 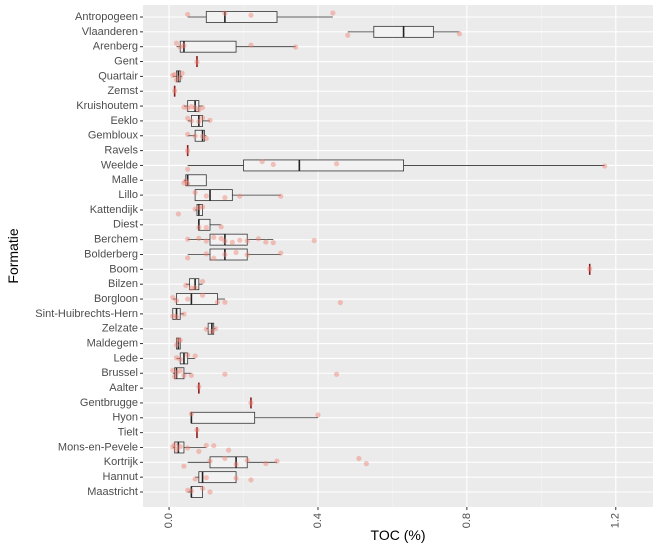 What do you see at coordinates (195, 180) in the screenshot?
I see `box-malle` at bounding box center [195, 180].